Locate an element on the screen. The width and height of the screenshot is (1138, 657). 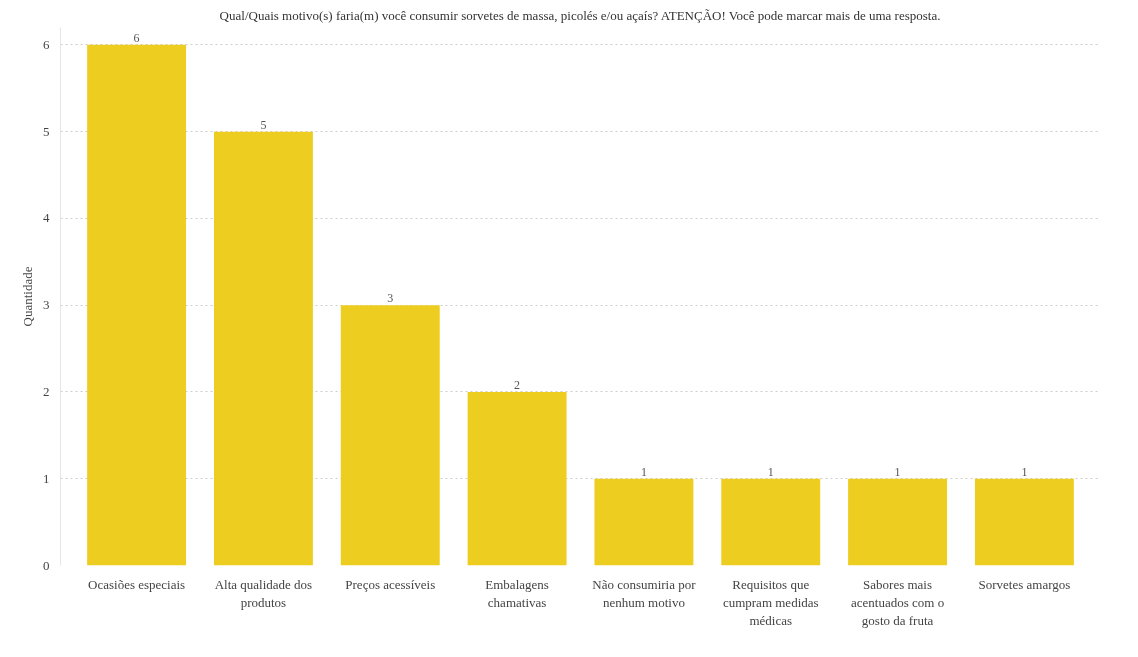
y-tick-label: 3 is located at coordinates (46, 305).